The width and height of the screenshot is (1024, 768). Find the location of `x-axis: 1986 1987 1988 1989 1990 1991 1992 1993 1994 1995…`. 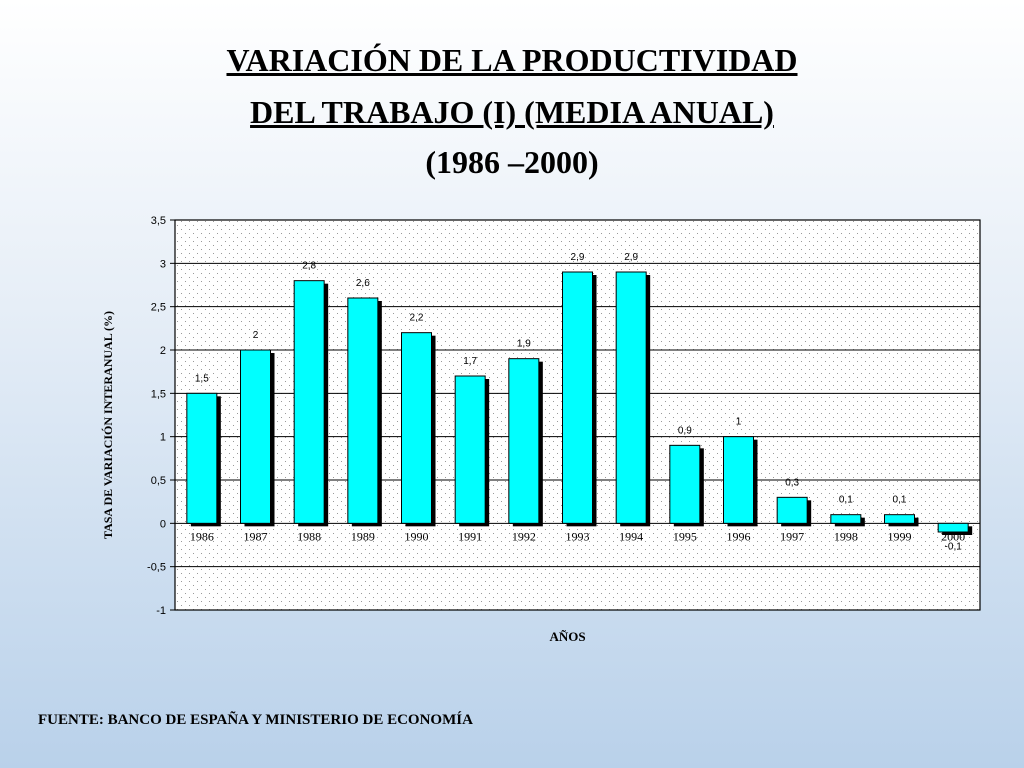

x-axis: 1986 1987 1988 1989 1990 1991 1992 1993 1994 1995… is located at coordinates (577, 536).